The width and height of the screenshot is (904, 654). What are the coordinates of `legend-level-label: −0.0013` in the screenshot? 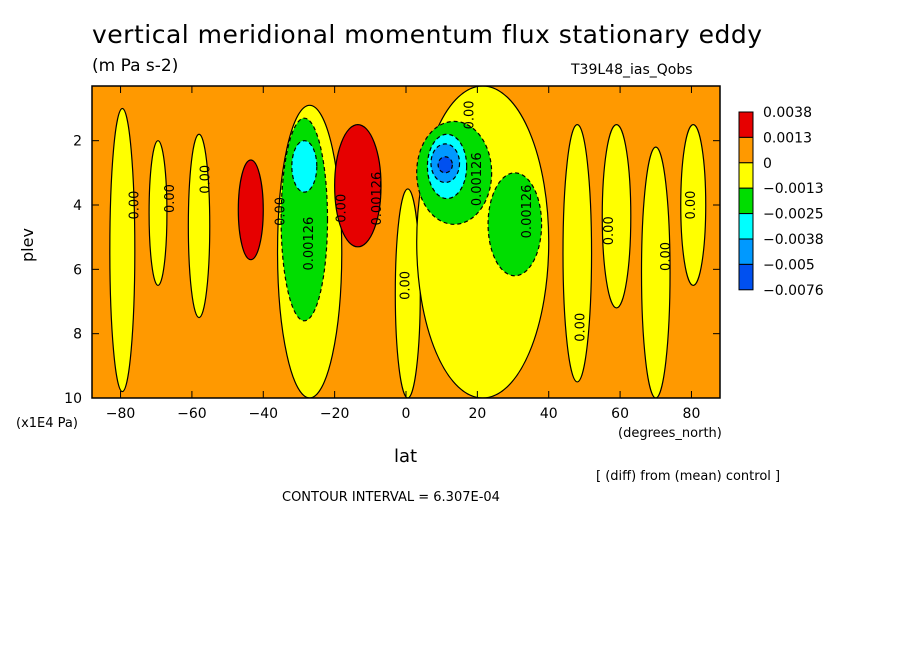 It's located at (793, 189).